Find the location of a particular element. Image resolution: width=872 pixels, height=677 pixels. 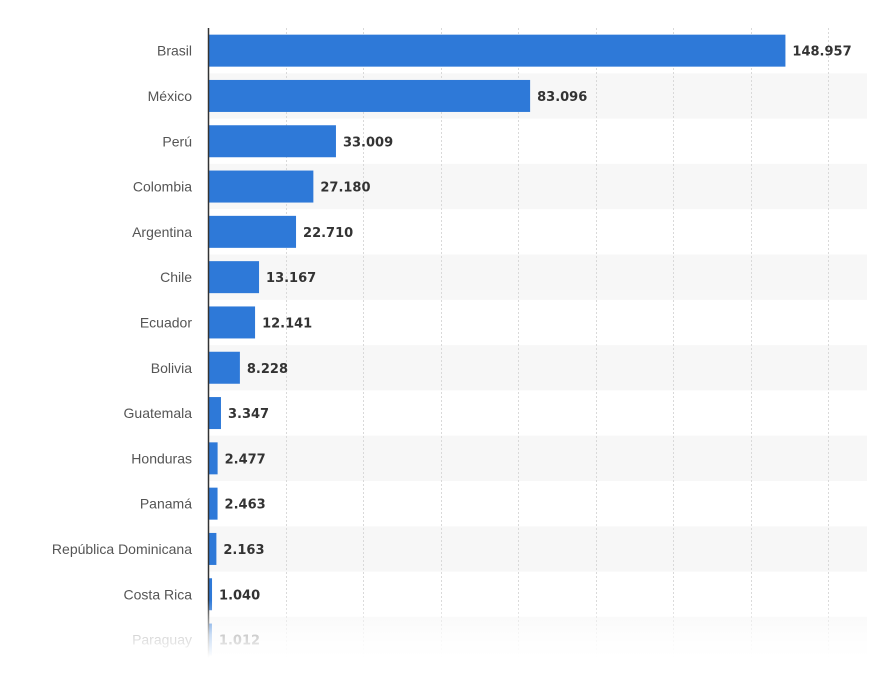

bar-ecuador is located at coordinates (232, 322).